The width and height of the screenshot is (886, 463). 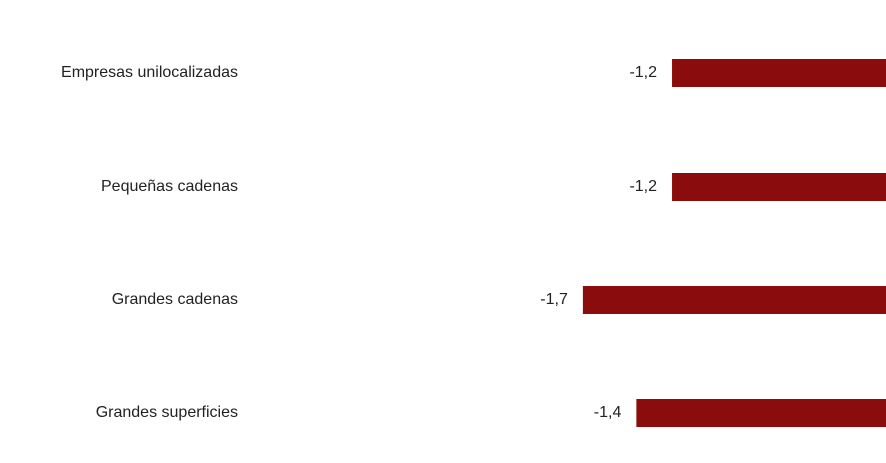 What do you see at coordinates (554, 299) in the screenshot?
I see `value-label: -1,7` at bounding box center [554, 299].